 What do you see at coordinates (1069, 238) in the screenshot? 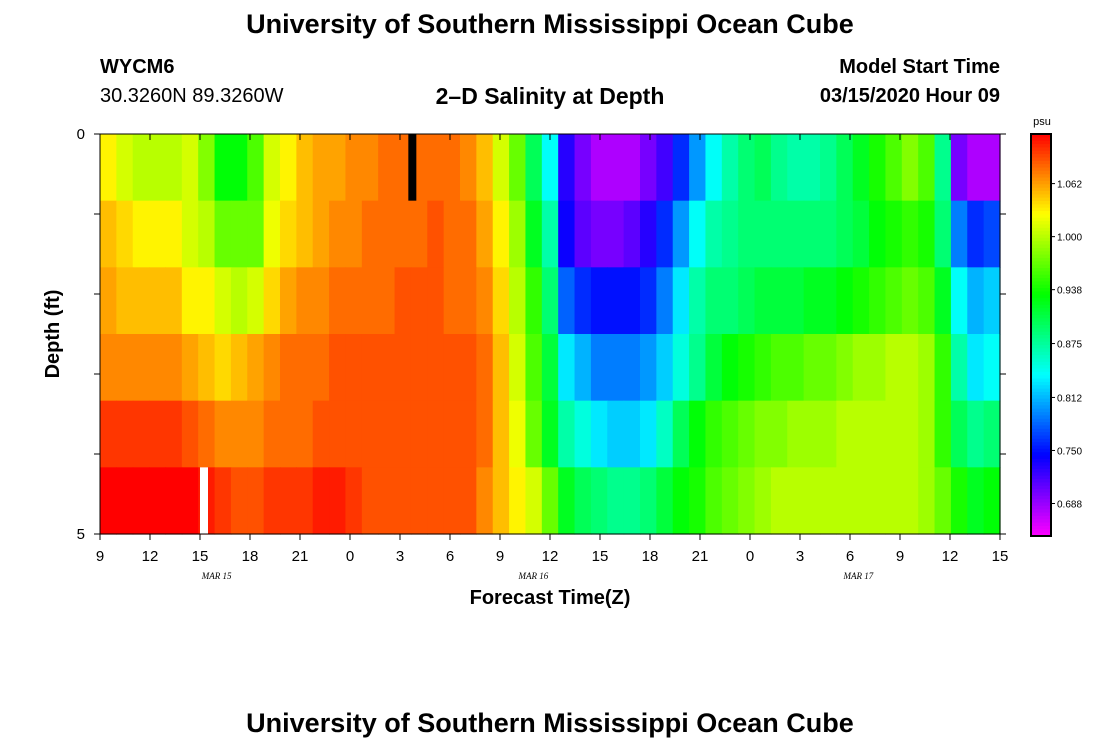
I see `colorbar-tick-label: 1.000` at bounding box center [1069, 238].